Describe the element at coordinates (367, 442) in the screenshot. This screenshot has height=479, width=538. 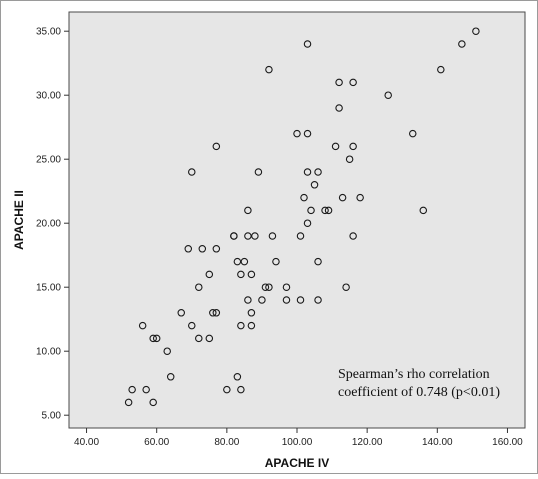
I see `x-tick-label: 120.00` at that location.